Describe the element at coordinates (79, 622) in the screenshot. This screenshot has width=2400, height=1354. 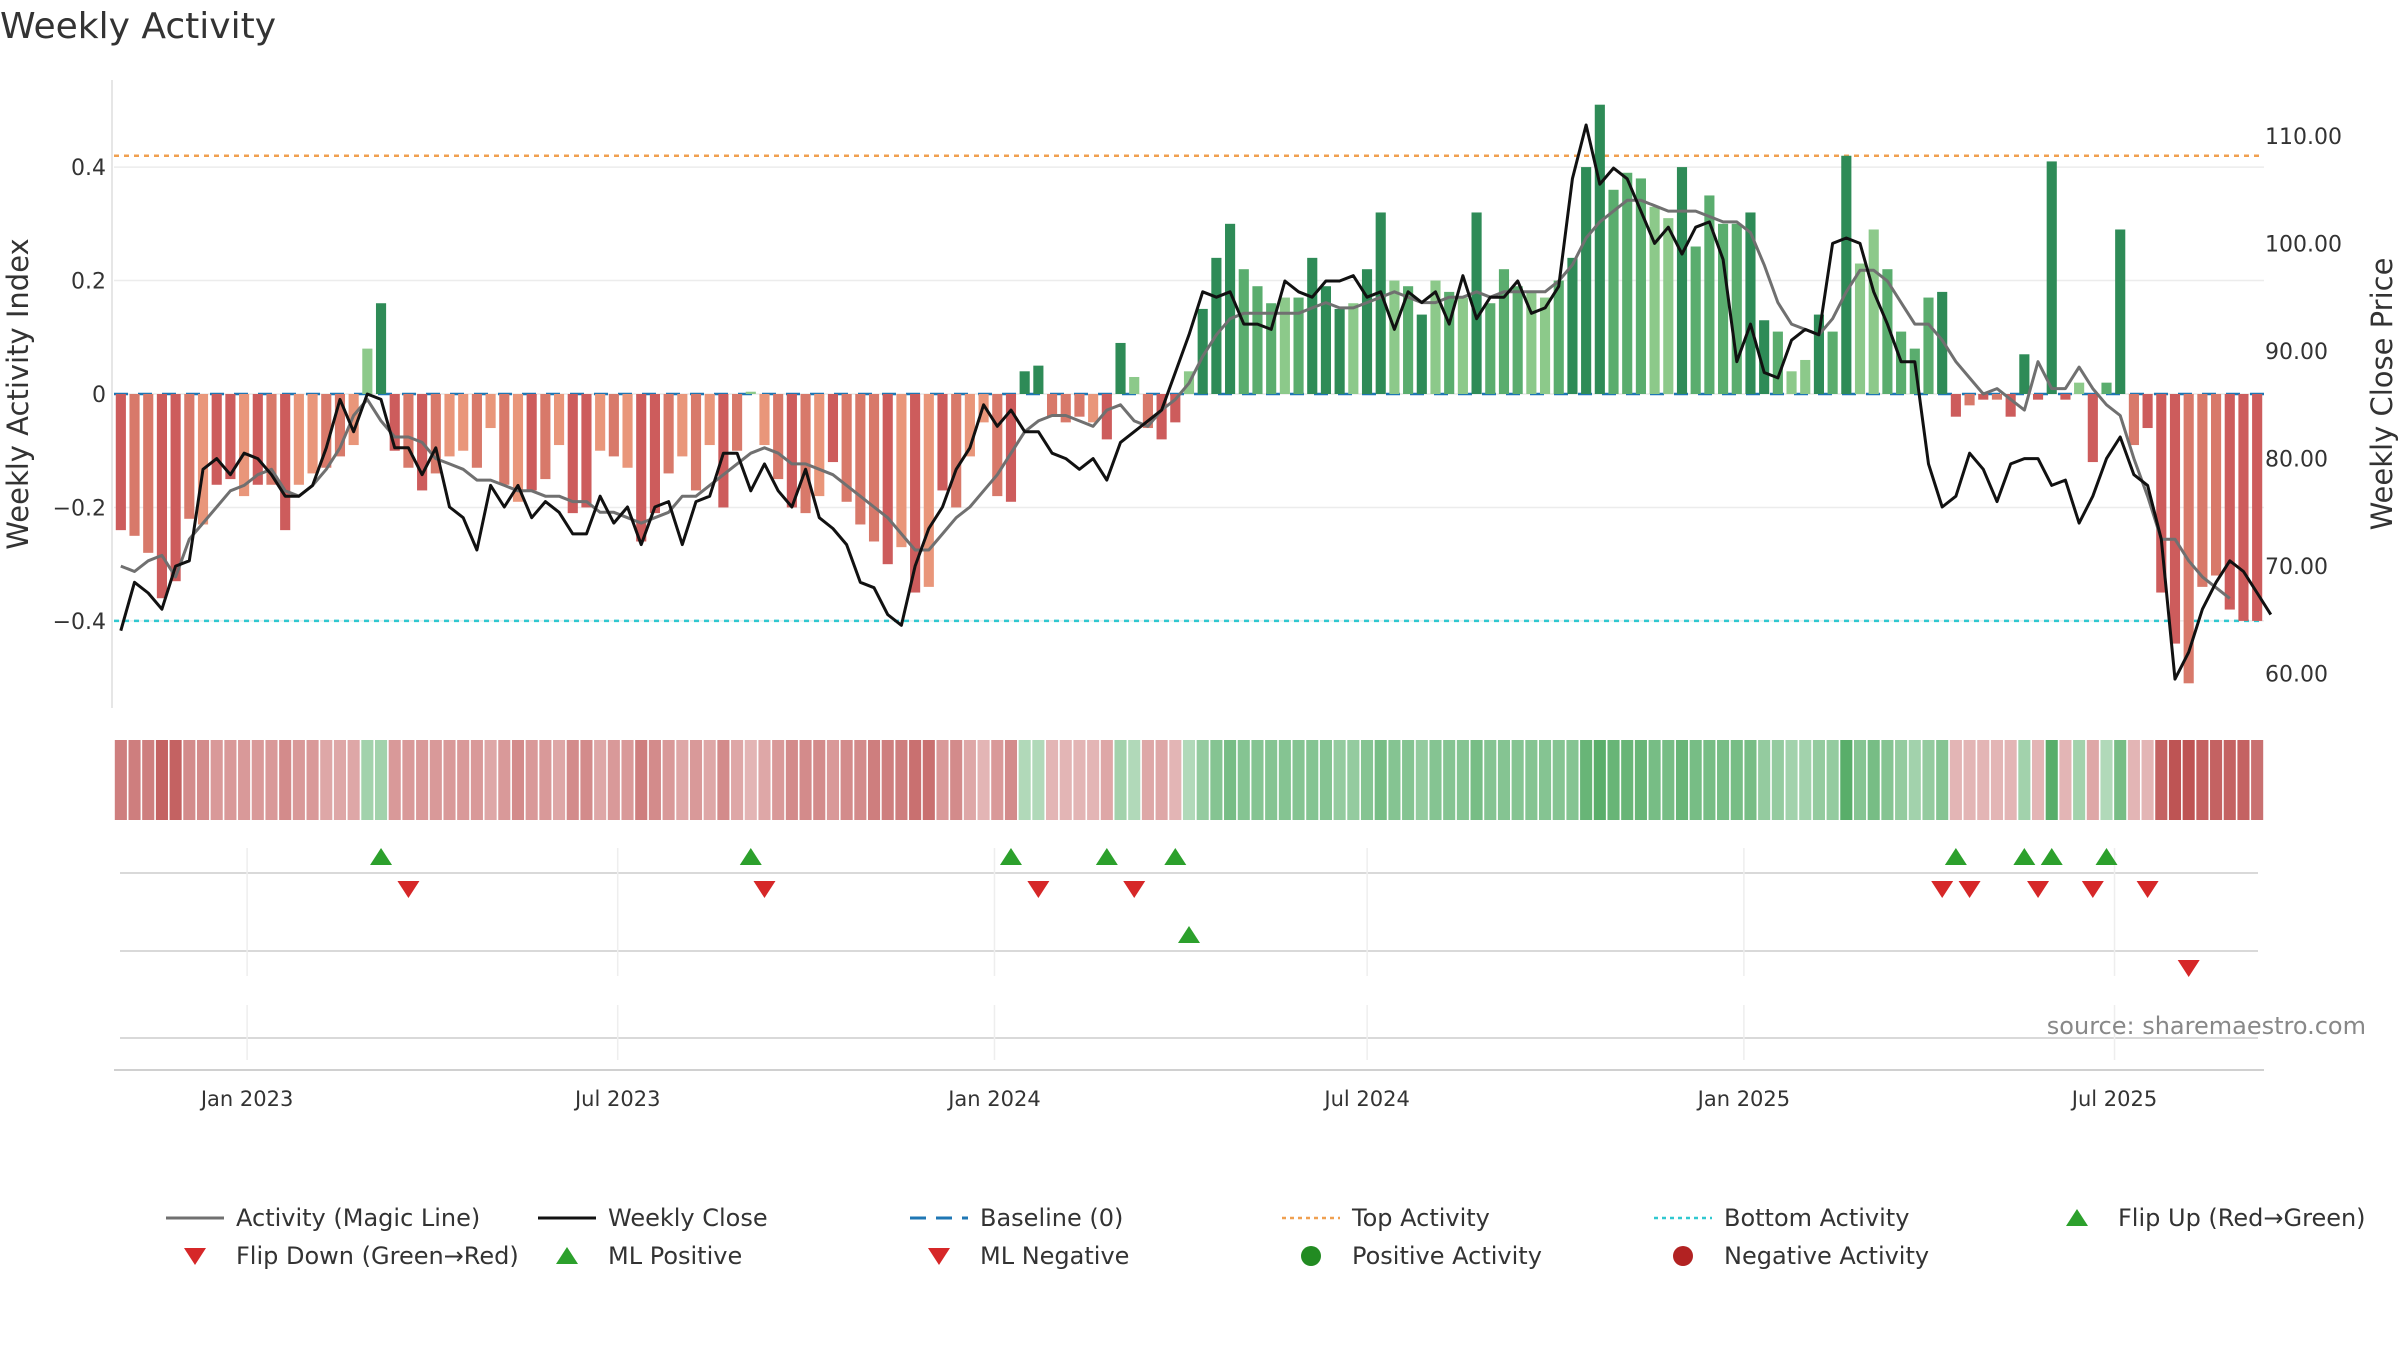
I see `y-tick-label: −0.4` at that location.